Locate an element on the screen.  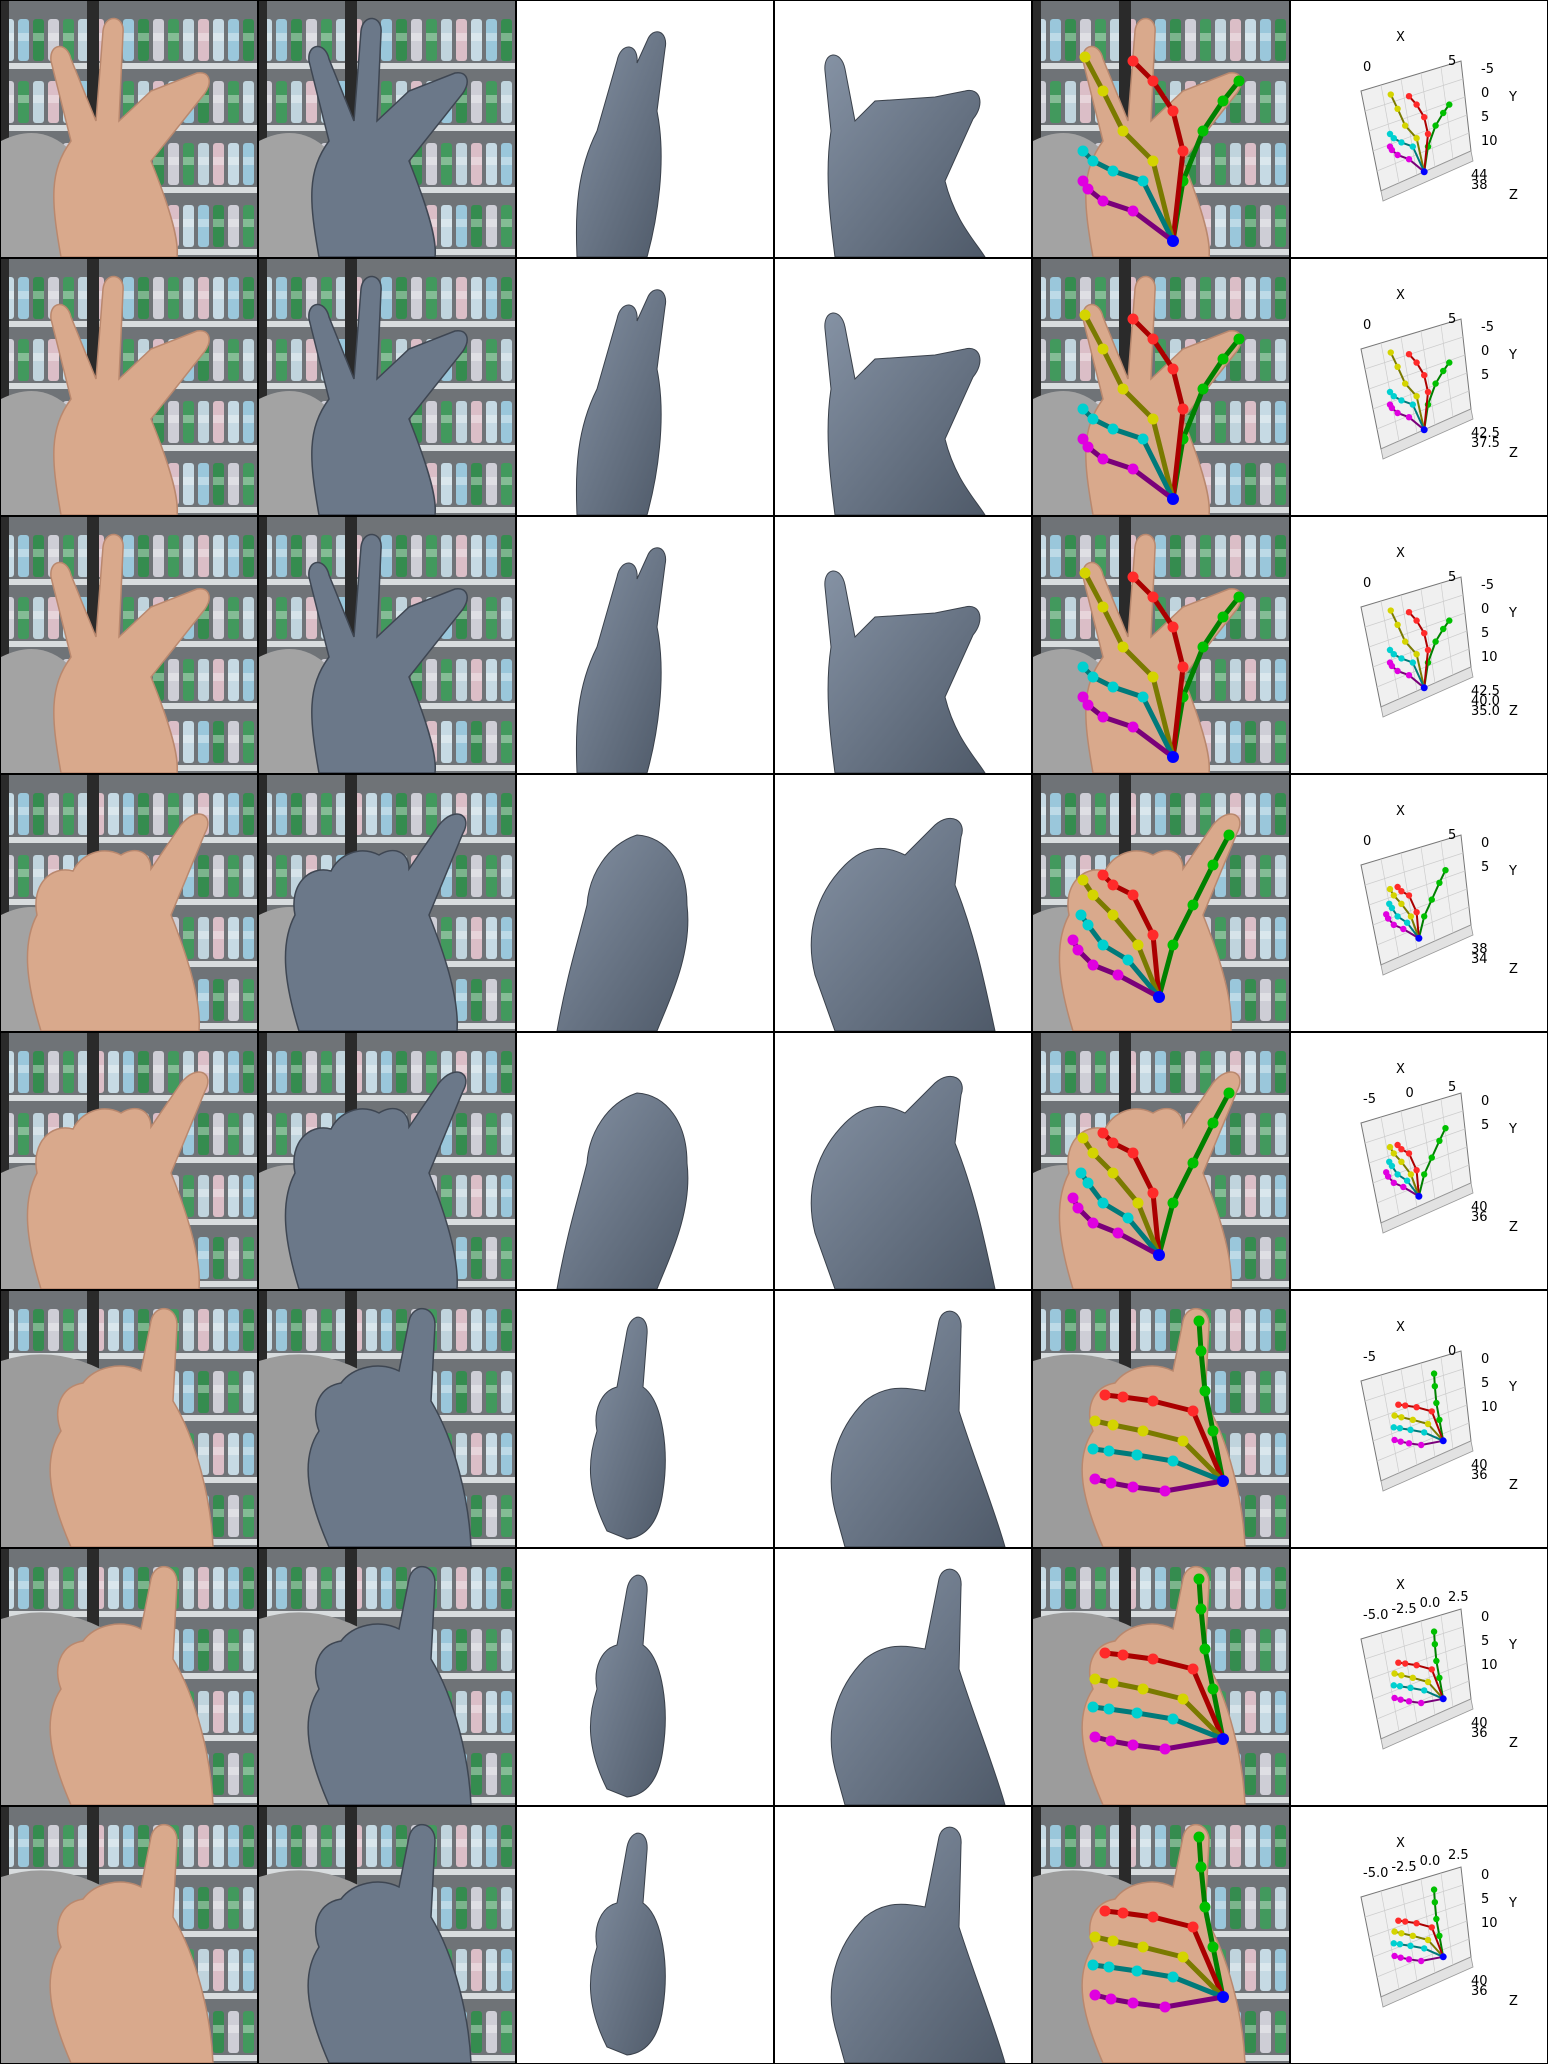
plot-bone-middle is located at coordinates (1420, 413).